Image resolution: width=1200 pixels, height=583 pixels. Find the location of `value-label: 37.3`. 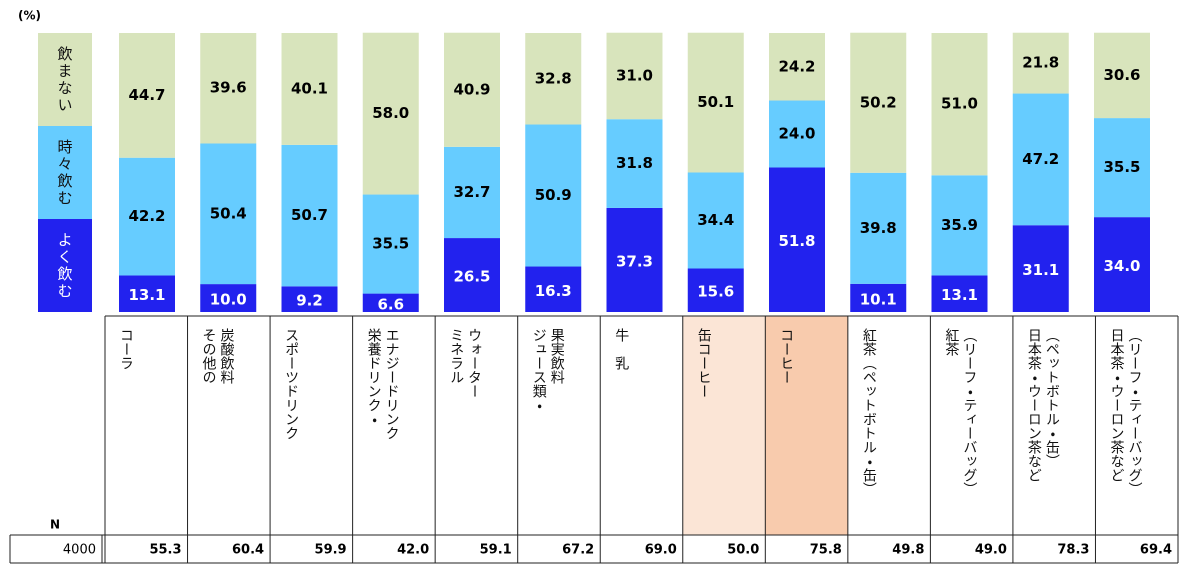

value-label: 37.3 is located at coordinates (634, 261).